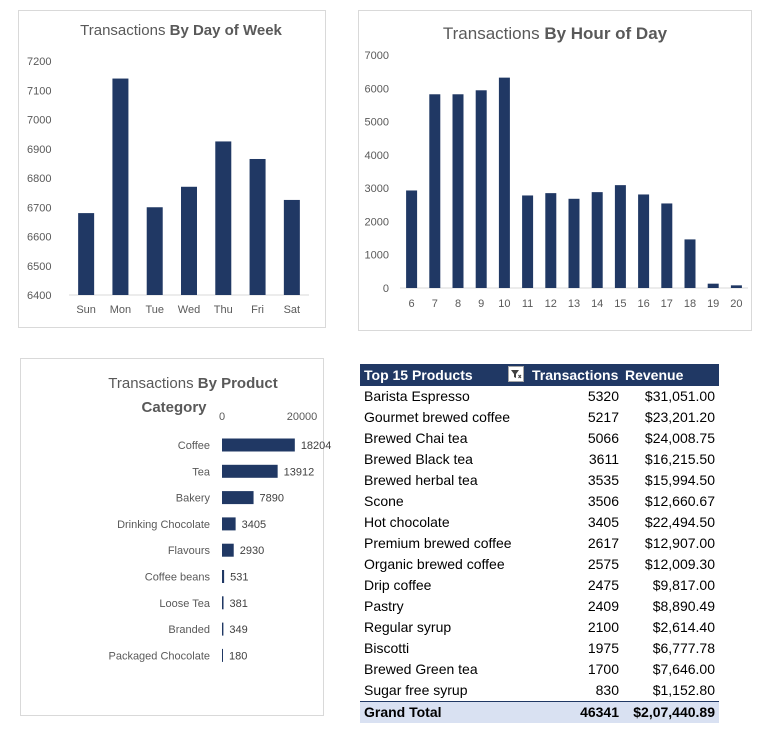 The height and width of the screenshot is (733, 763). What do you see at coordinates (39, 150) in the screenshot?
I see `y-tick-label: 6900` at bounding box center [39, 150].